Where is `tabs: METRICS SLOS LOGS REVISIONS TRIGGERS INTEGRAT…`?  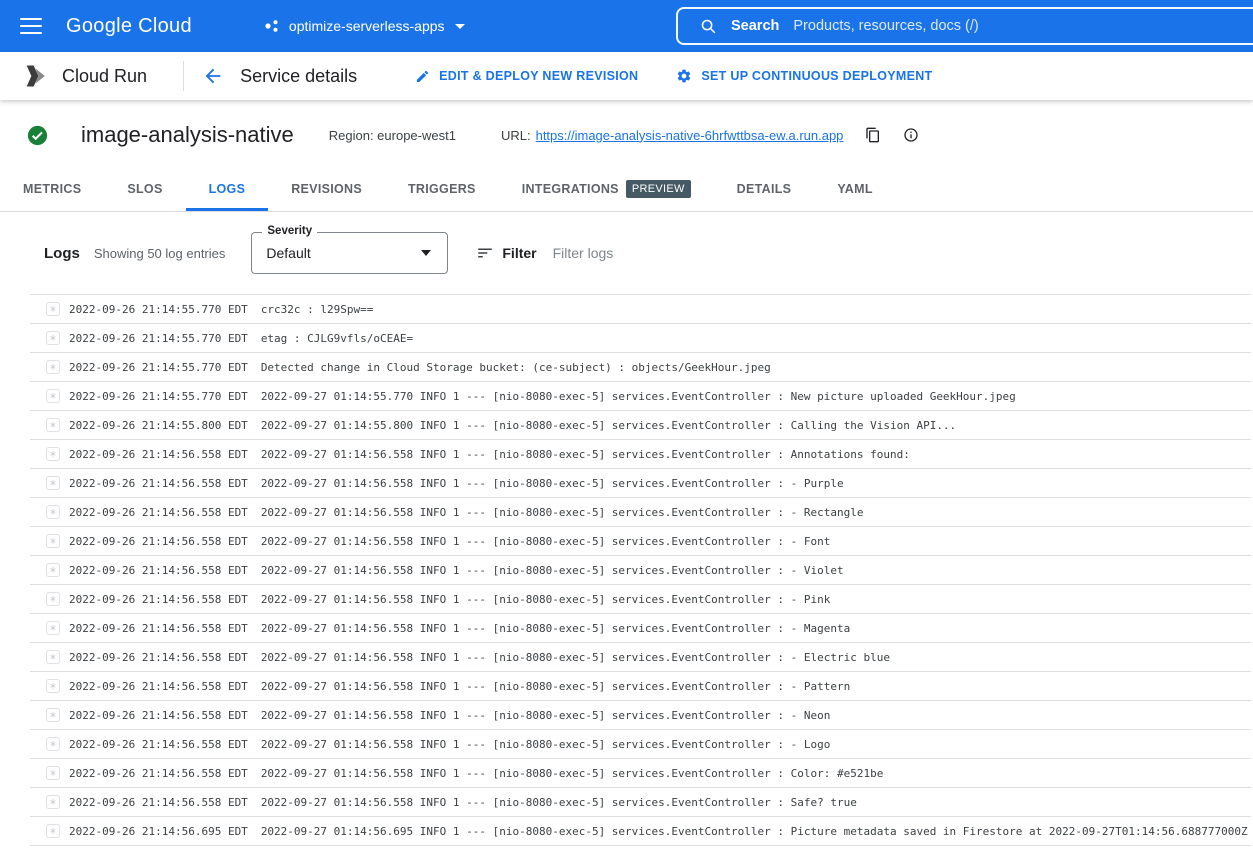
tabs: METRICS SLOS LOGS REVISIONS TRIGGERS INTEGRAT… is located at coordinates (626, 191).